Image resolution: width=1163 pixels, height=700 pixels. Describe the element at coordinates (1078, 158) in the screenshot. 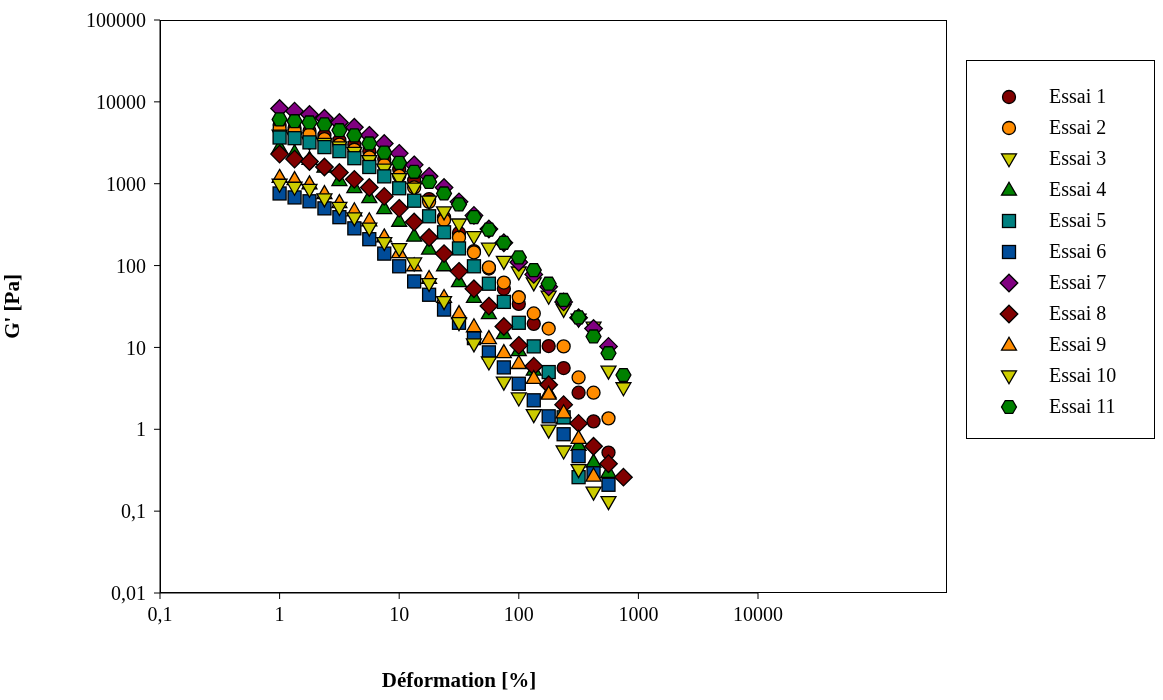

I see `legend-label: Essai 3` at that location.